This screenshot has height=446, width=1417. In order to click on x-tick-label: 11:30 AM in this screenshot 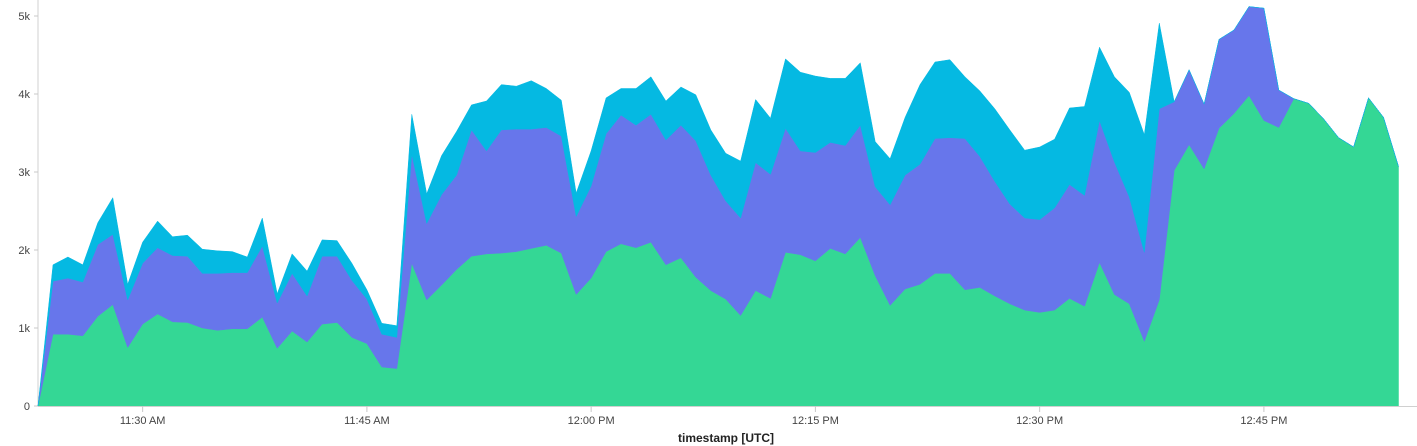, I will do `click(143, 421)`.